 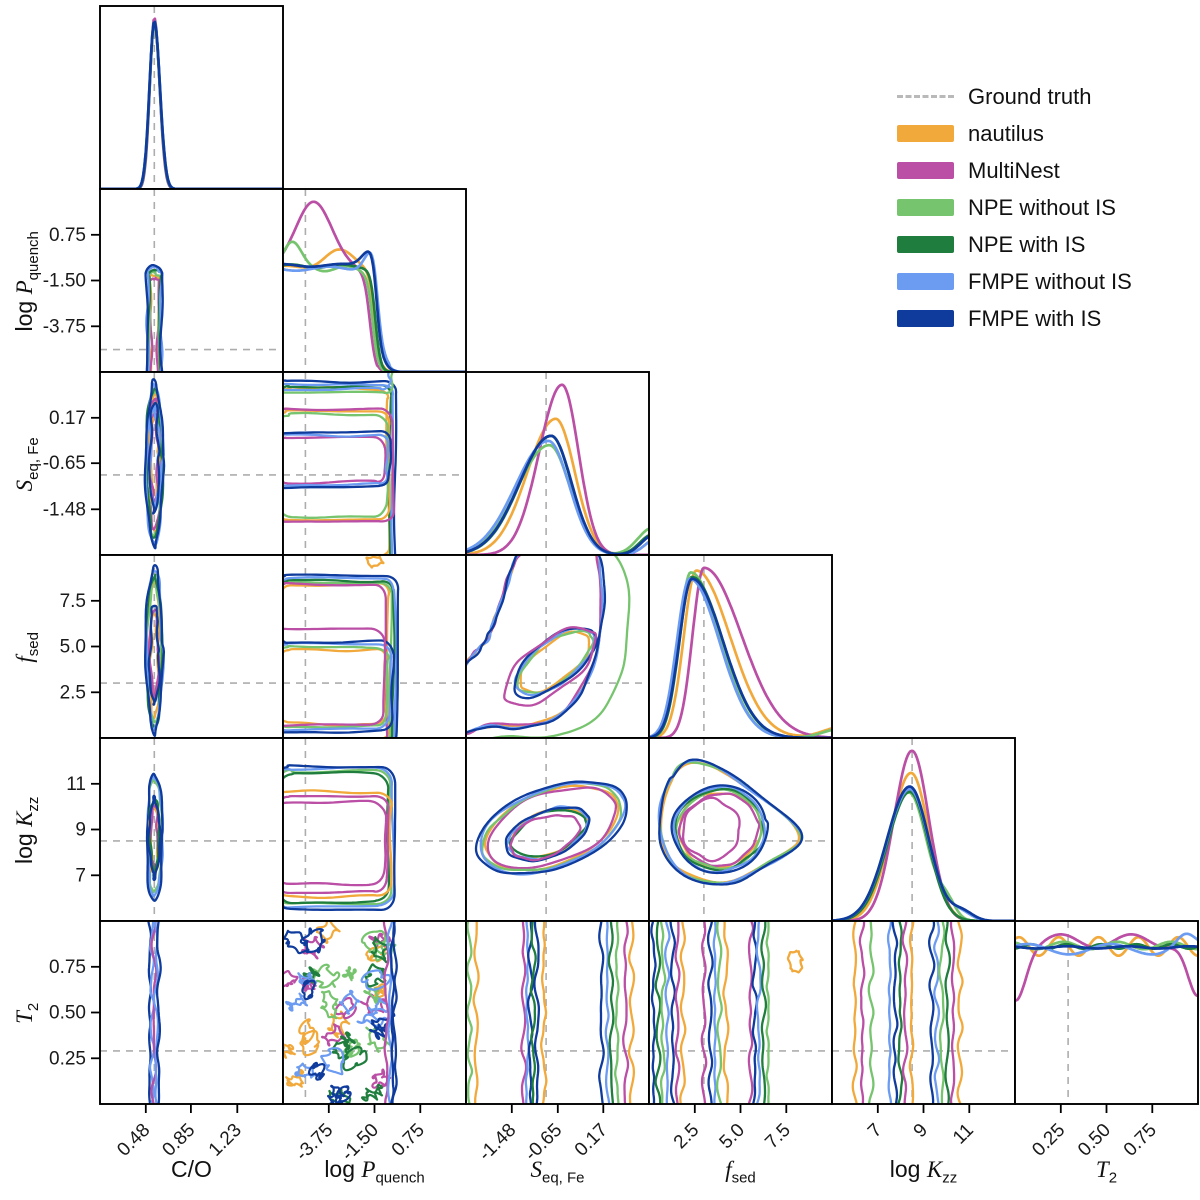 What do you see at coordinates (76, 784) in the screenshot?
I see `y-tick-label-logKzz: 11` at bounding box center [76, 784].